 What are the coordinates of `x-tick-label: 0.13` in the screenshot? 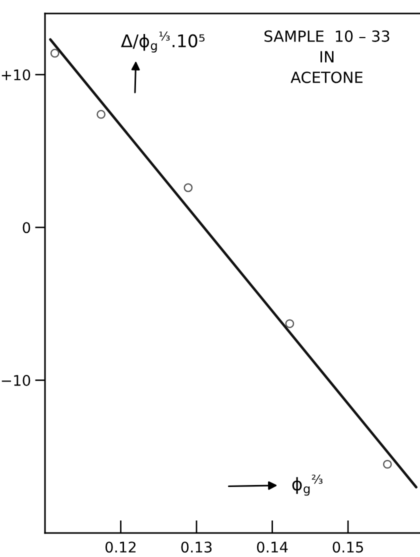 It's located at (196, 547).